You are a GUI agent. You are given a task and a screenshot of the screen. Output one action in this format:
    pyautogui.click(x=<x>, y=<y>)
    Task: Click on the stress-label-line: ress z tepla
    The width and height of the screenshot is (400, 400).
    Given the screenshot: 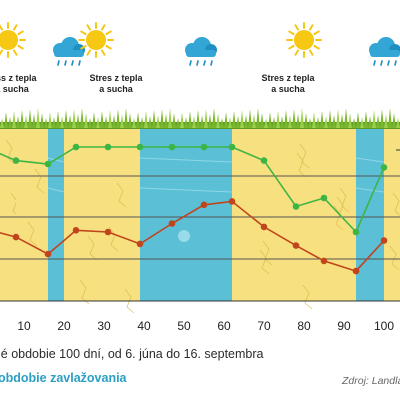 What is the action you would take?
    pyautogui.click(x=18, y=78)
    